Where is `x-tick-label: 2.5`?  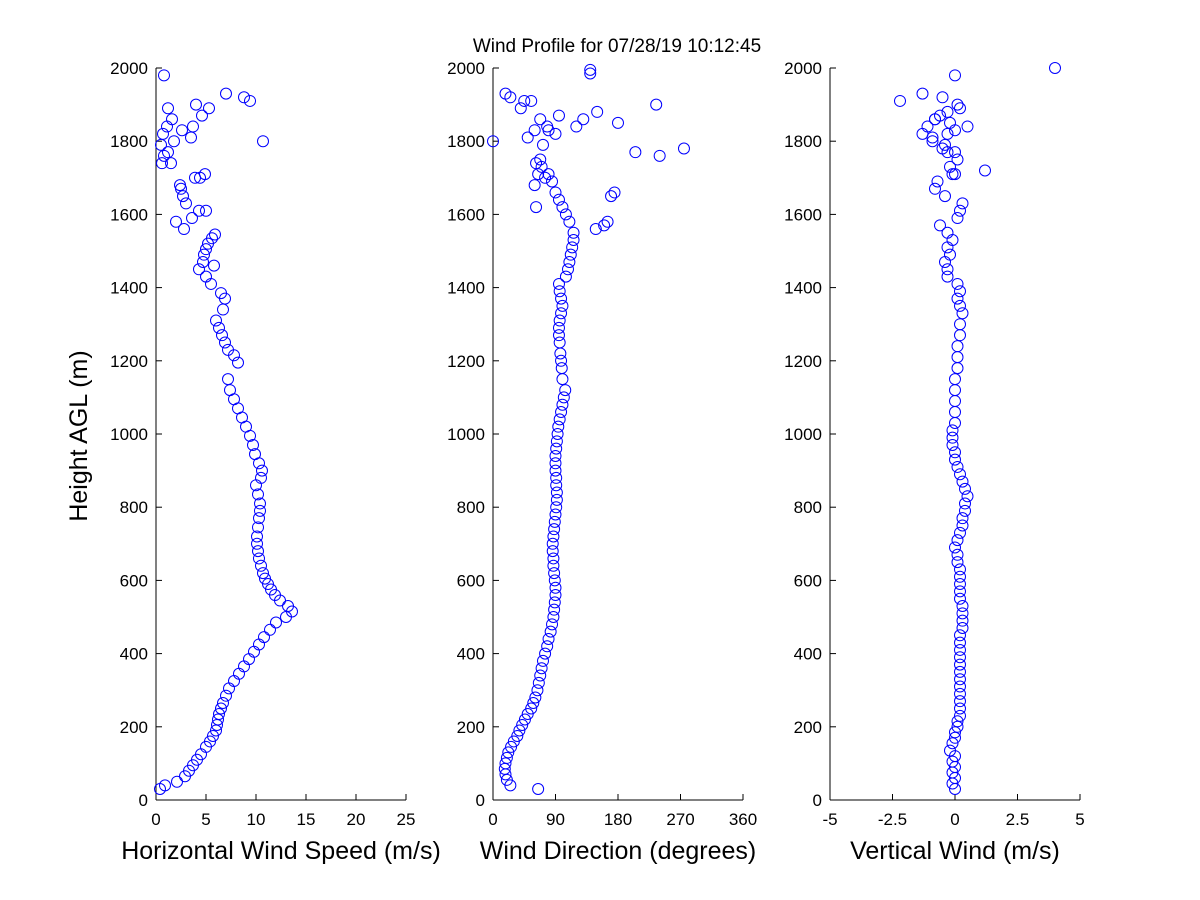
x-tick-label: 2.5 is located at coordinates (1018, 819).